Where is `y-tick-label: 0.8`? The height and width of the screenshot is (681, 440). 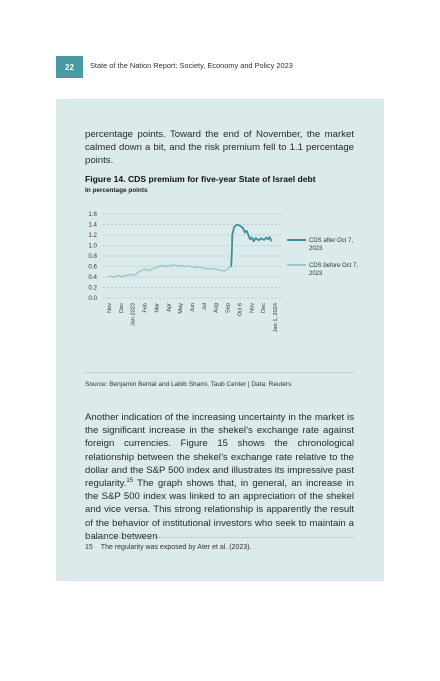
y-tick-label: 0.8 is located at coordinates (92, 256).